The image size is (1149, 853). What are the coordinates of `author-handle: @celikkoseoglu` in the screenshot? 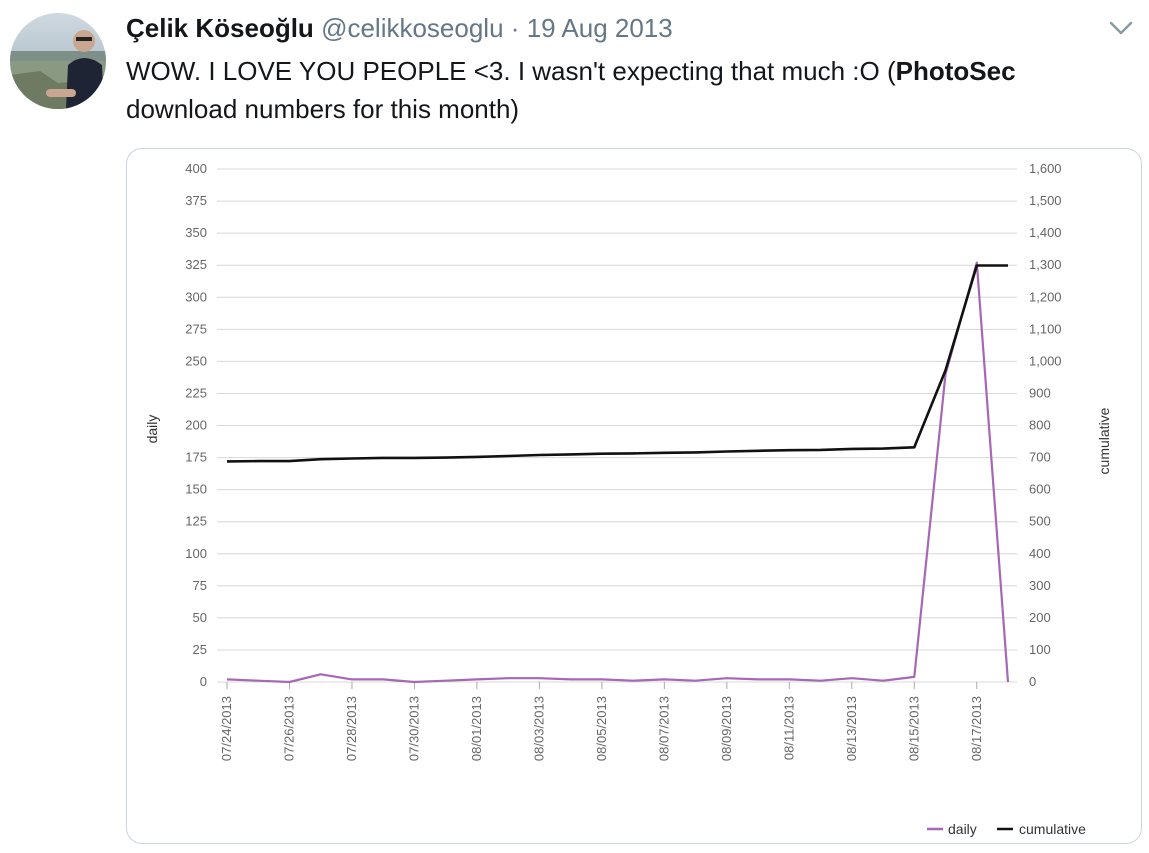 It's located at (412, 28).